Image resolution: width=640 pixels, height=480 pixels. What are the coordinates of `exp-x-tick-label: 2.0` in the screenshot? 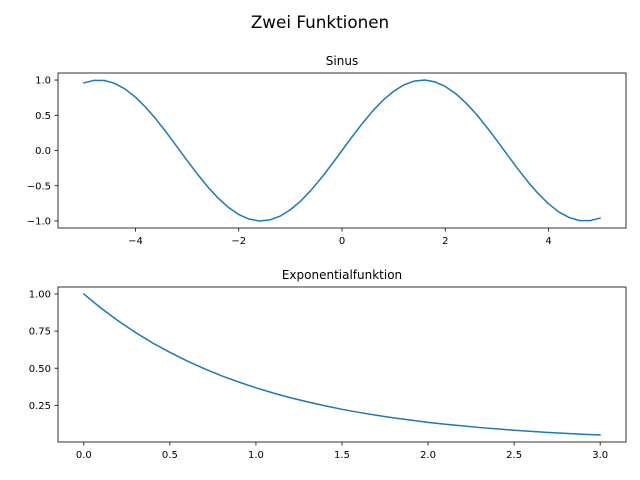 It's located at (428, 455).